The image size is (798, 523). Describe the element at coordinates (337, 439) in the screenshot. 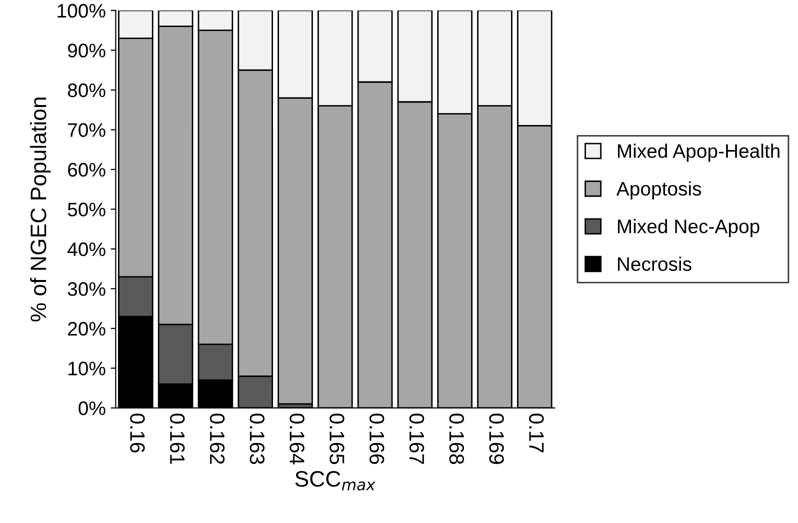

I see `x-tick-label: 0.165` at that location.